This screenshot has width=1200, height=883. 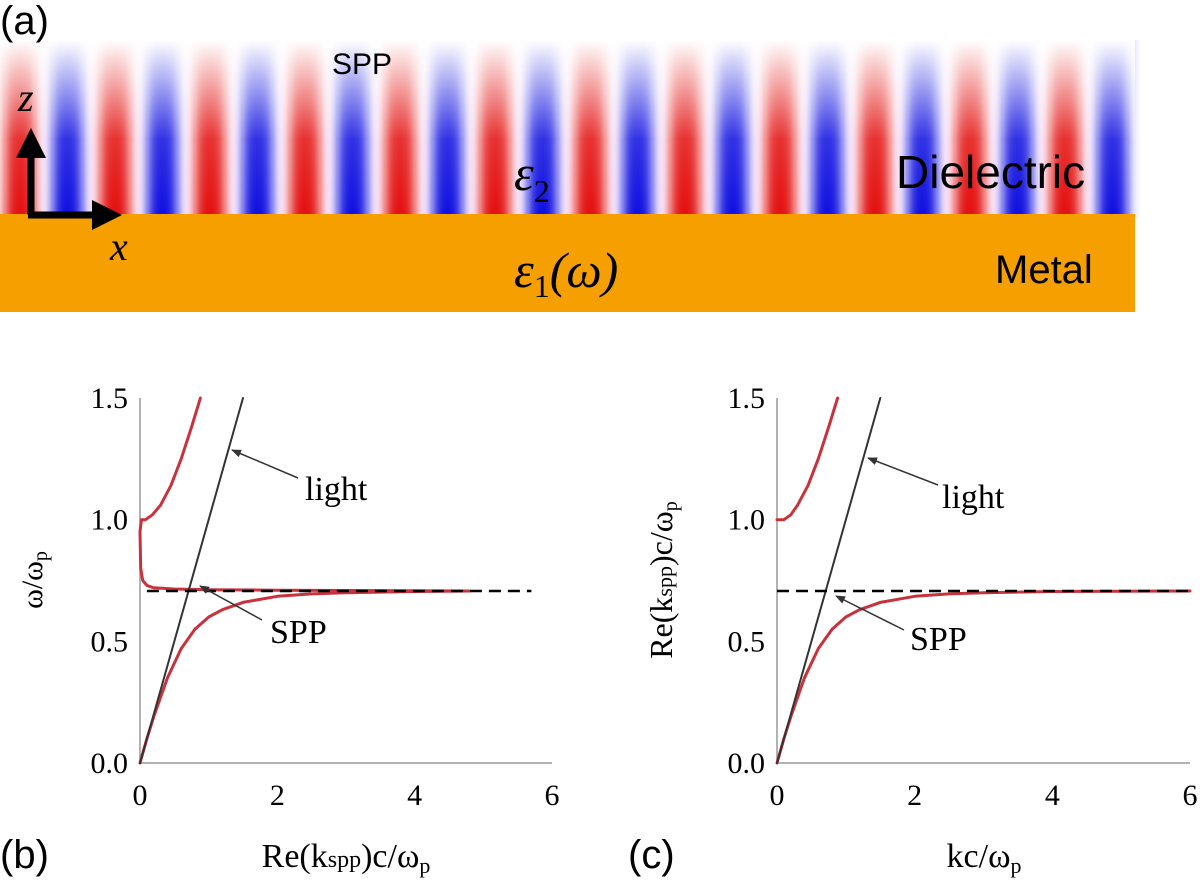 What do you see at coordinates (662, 580) in the screenshot?
I see `panel-c-ylabel: Re(kspp)c/ωp` at bounding box center [662, 580].